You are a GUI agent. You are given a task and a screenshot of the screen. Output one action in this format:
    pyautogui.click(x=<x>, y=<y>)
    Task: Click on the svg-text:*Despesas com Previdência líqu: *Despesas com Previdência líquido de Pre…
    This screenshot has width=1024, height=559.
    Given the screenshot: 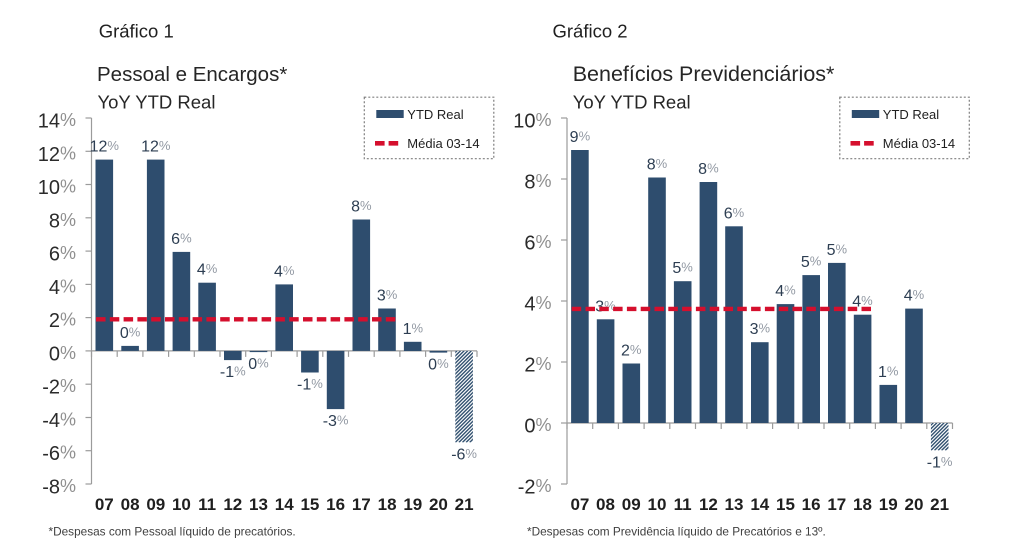 What is the action you would take?
    pyautogui.click(x=676, y=532)
    